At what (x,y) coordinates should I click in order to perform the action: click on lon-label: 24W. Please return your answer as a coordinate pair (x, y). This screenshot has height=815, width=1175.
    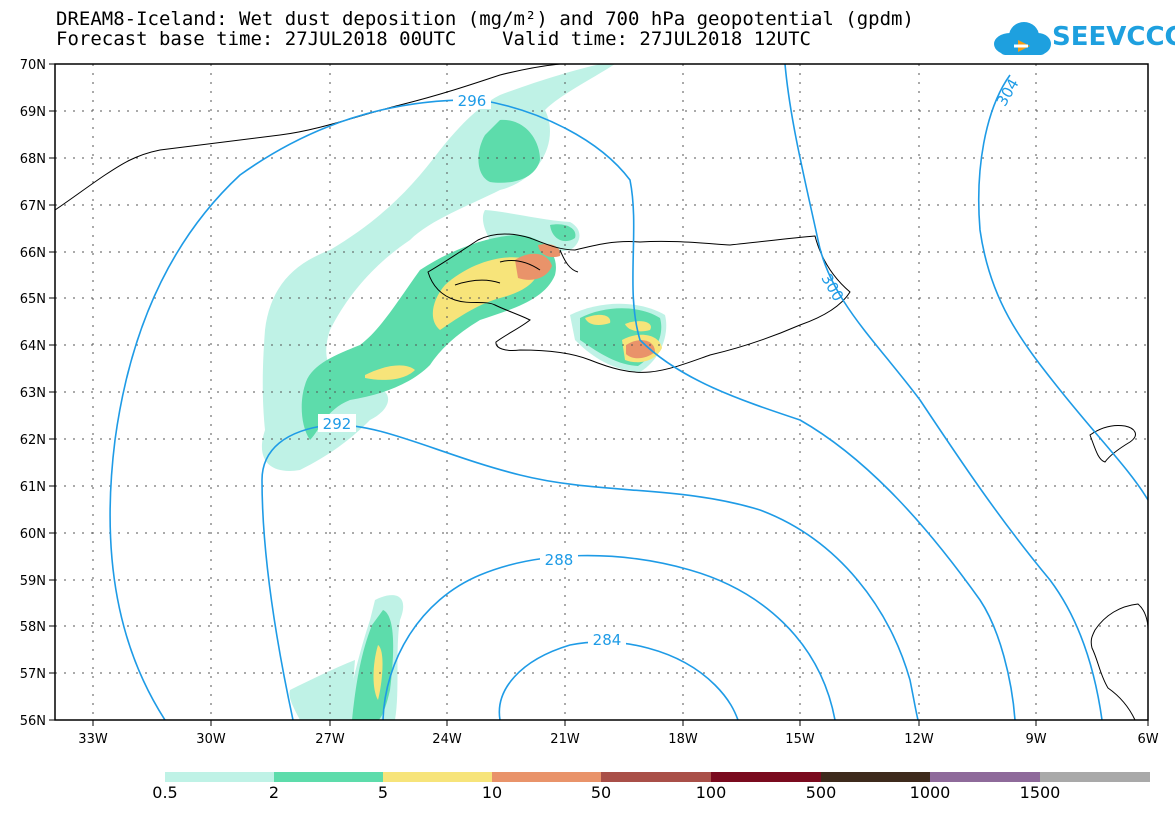
    Looking at the image, I should click on (447, 739).